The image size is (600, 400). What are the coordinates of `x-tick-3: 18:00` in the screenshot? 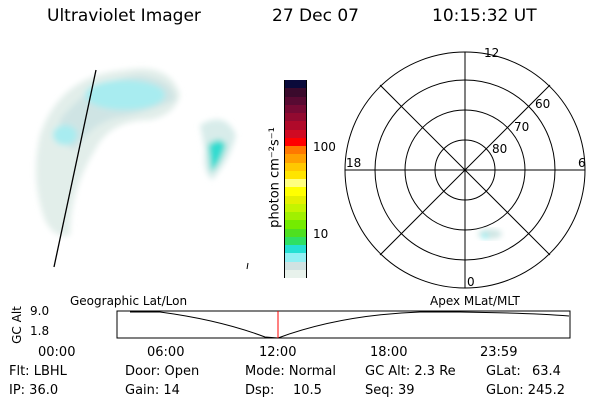 It's located at (389, 352).